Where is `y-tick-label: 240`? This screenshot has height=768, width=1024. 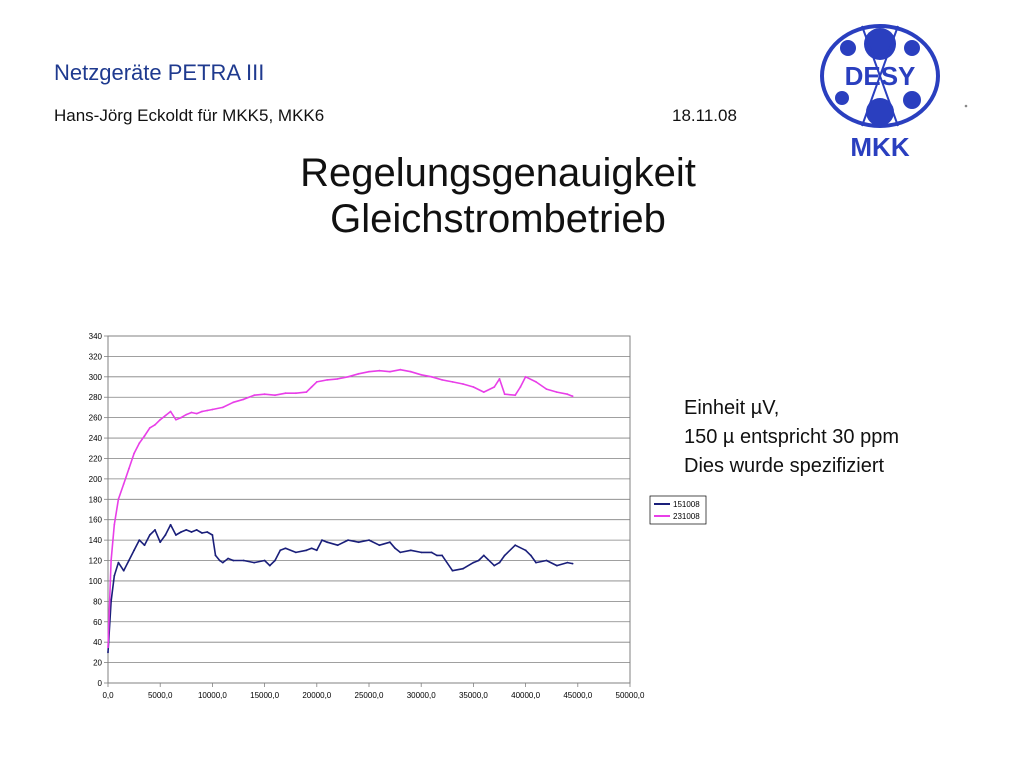
y-tick-label: 240 is located at coordinates (96, 438).